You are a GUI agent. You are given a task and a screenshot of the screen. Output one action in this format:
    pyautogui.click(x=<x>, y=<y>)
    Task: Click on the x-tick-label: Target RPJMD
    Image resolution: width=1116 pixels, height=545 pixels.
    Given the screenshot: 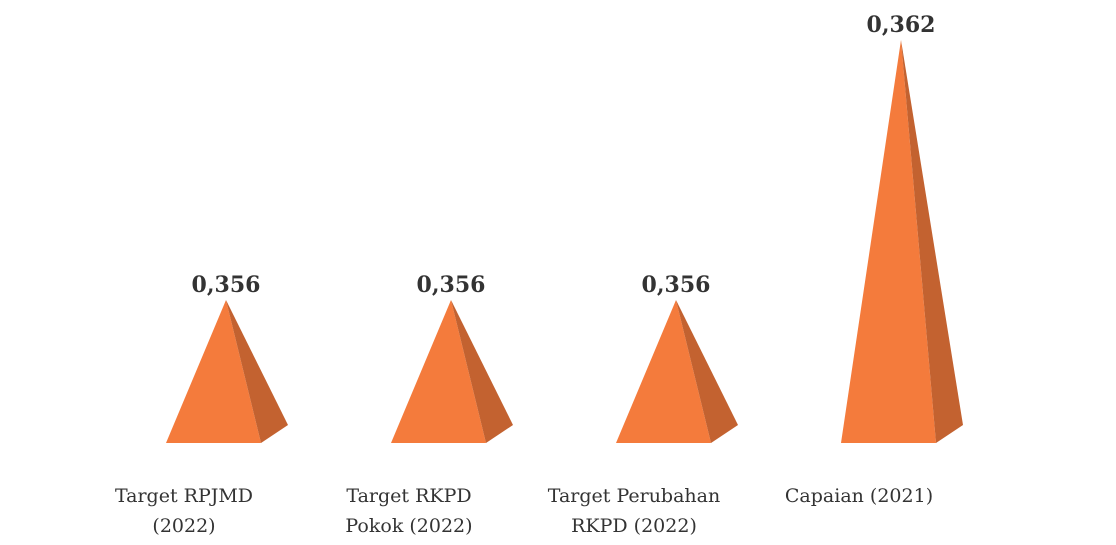 What is the action you would take?
    pyautogui.click(x=184, y=496)
    